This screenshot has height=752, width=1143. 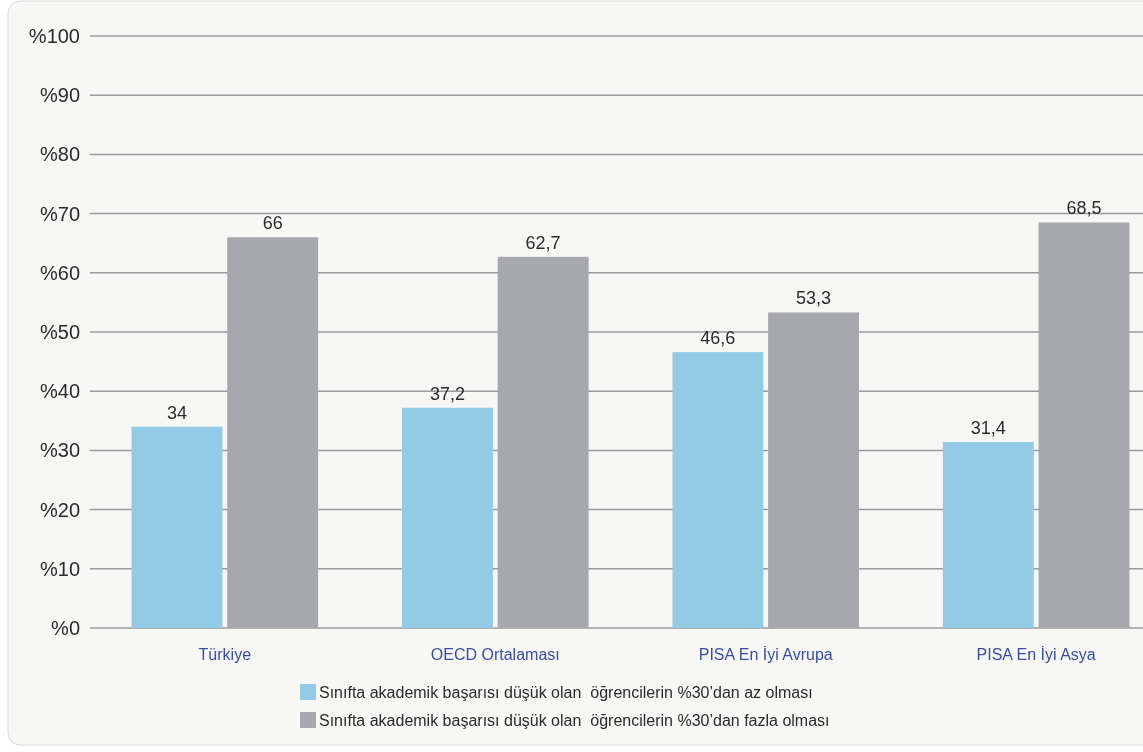 I want to click on legend-label: Sınıfta akademik başarısı düşük olan öğrencilerin %30’dan fazla olması, so click(x=574, y=720).